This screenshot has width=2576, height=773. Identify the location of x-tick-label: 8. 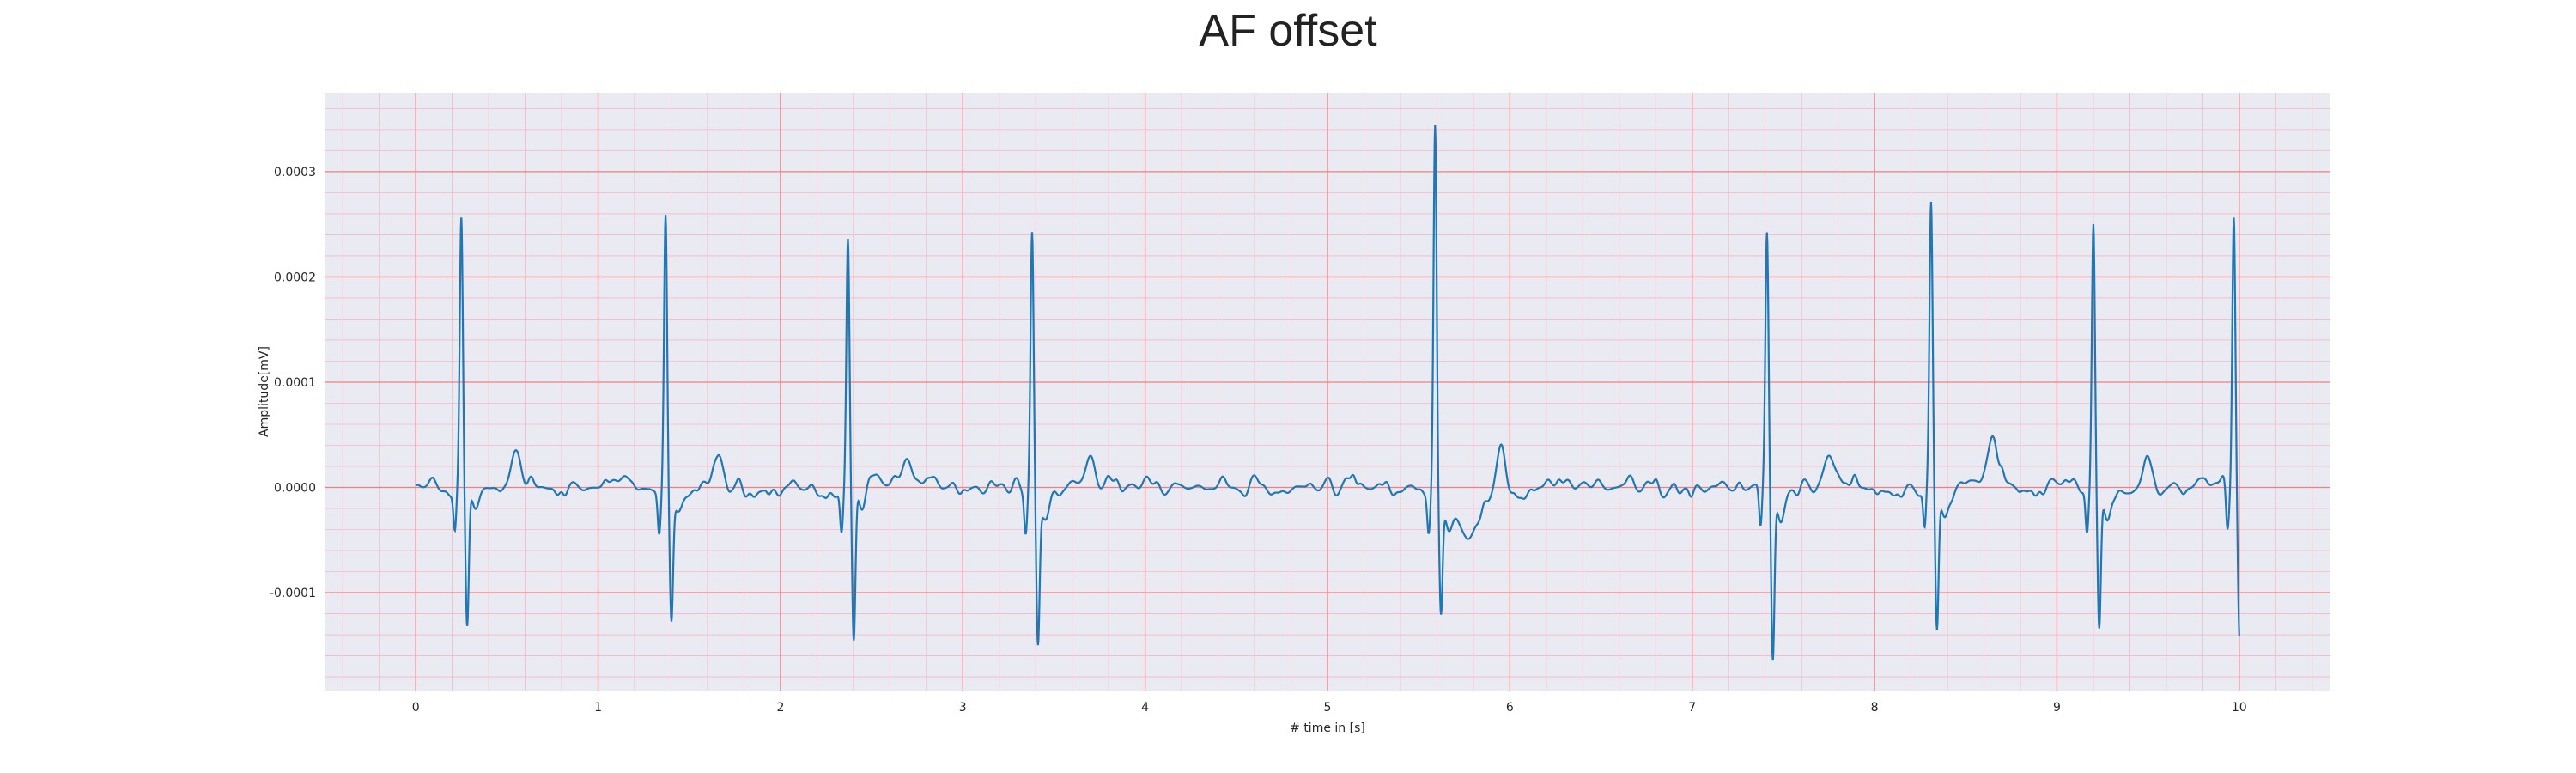
(1875, 708).